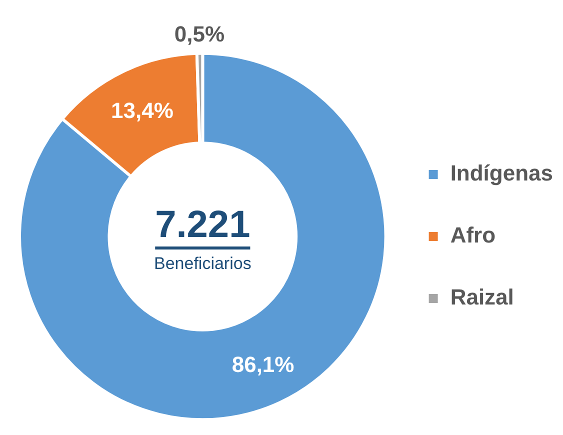  I want to click on text: Beneficiarios, so click(203, 264).